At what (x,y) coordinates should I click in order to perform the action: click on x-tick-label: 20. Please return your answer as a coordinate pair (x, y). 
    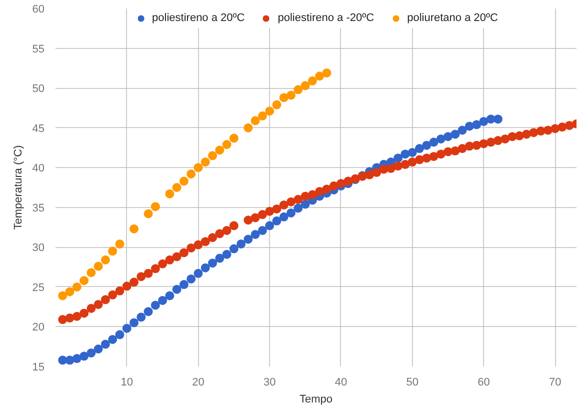
    Looking at the image, I should click on (198, 382).